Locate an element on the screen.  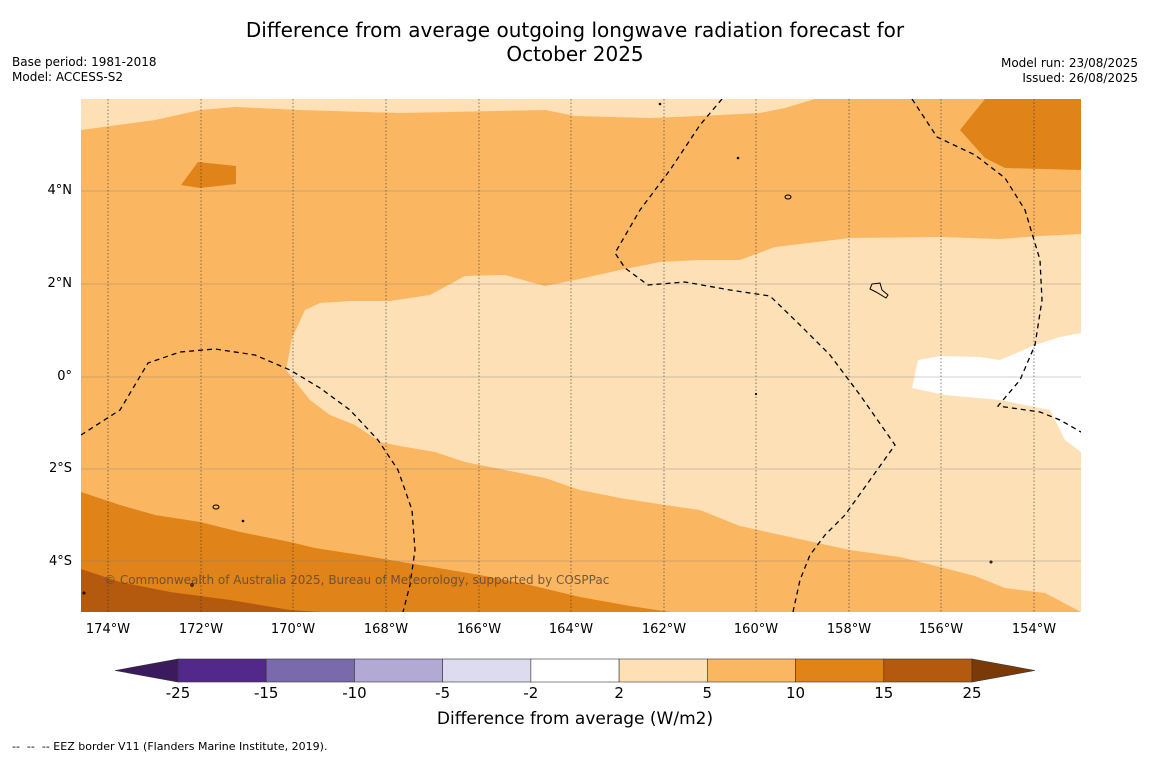
colorbar is located at coordinates (575, 670).